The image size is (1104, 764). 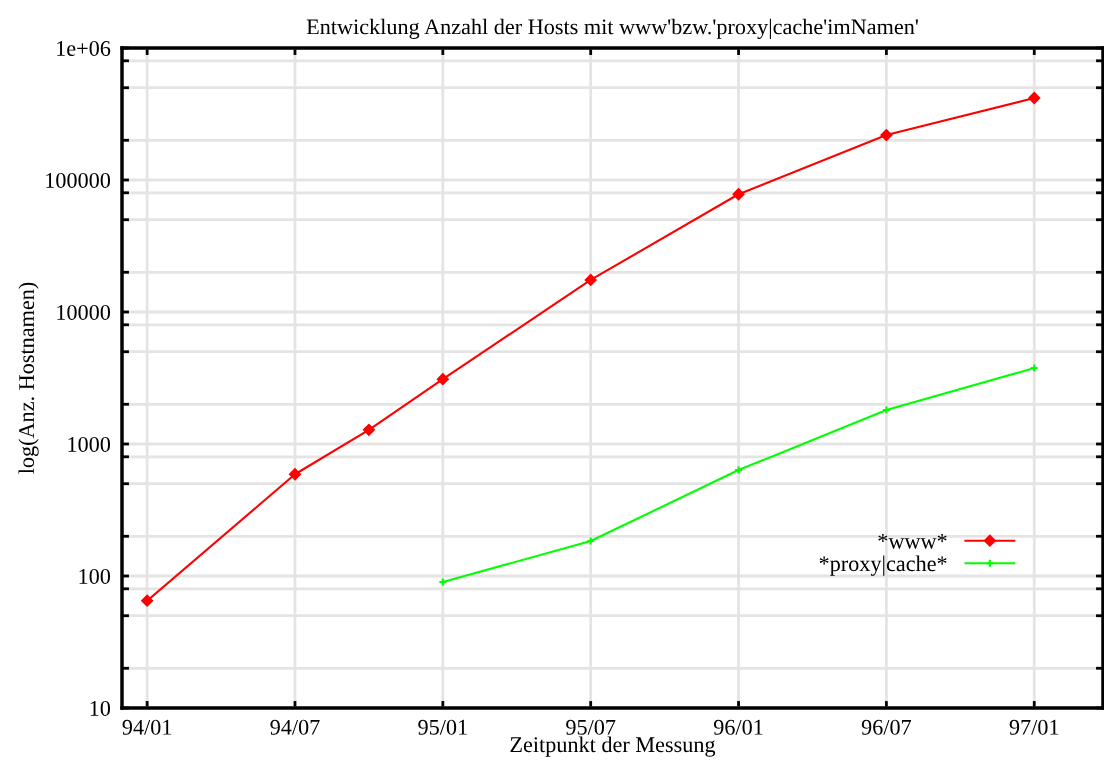 I want to click on y-tick-label: 1e+06, so click(x=84, y=48).